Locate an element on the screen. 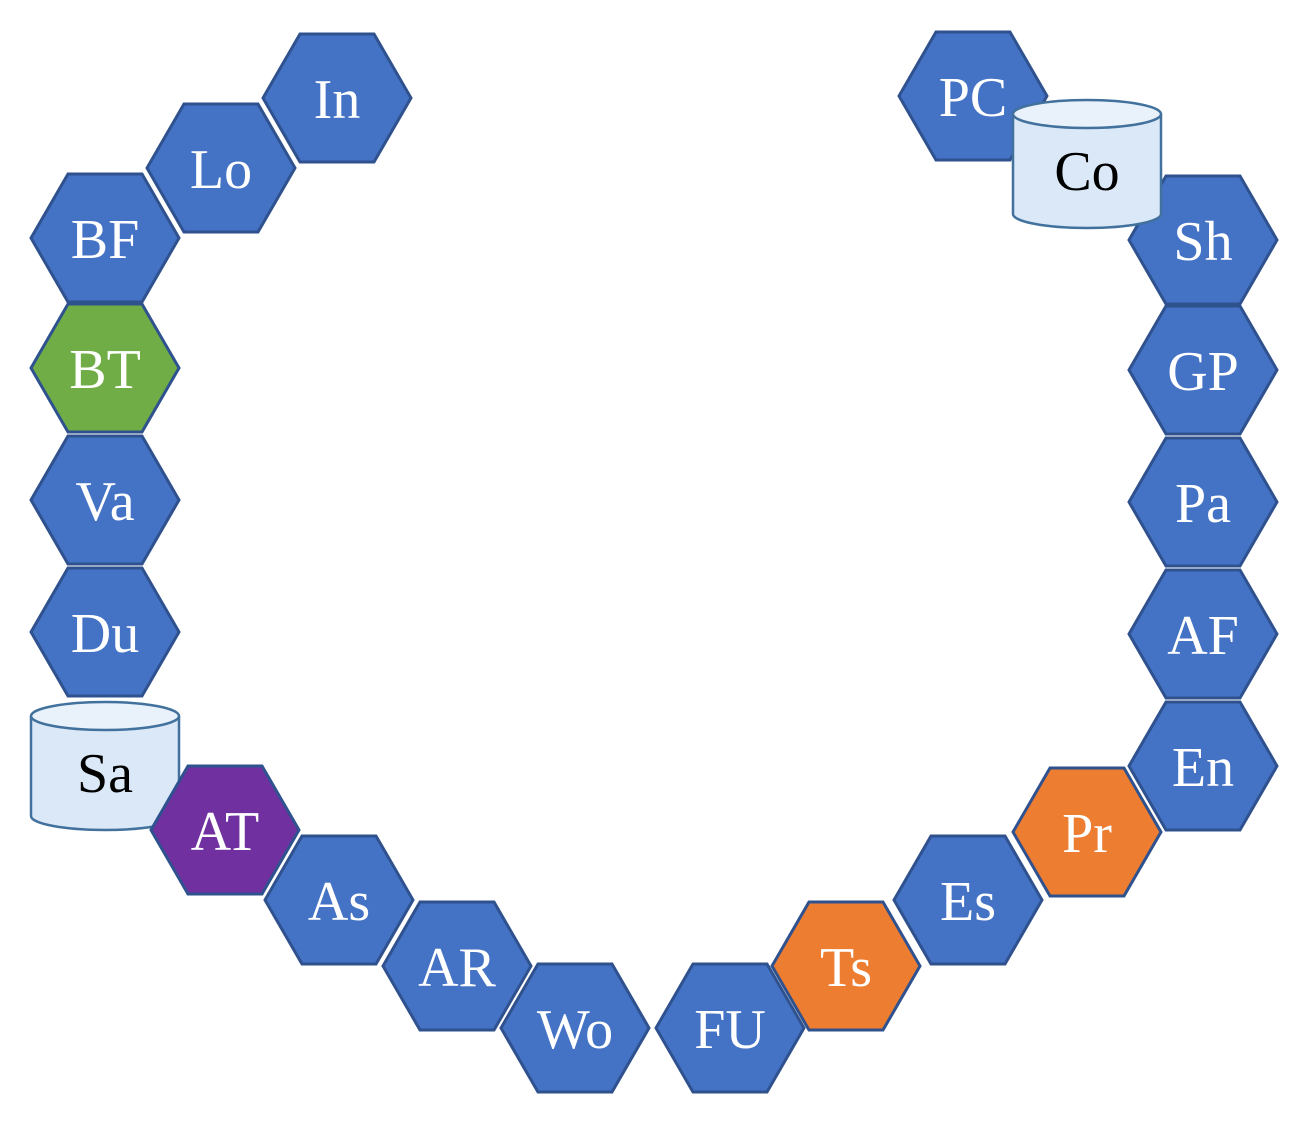 Image resolution: width=1300 pixels, height=1122 pixels. sh-label: Sh is located at coordinates (1202, 242).